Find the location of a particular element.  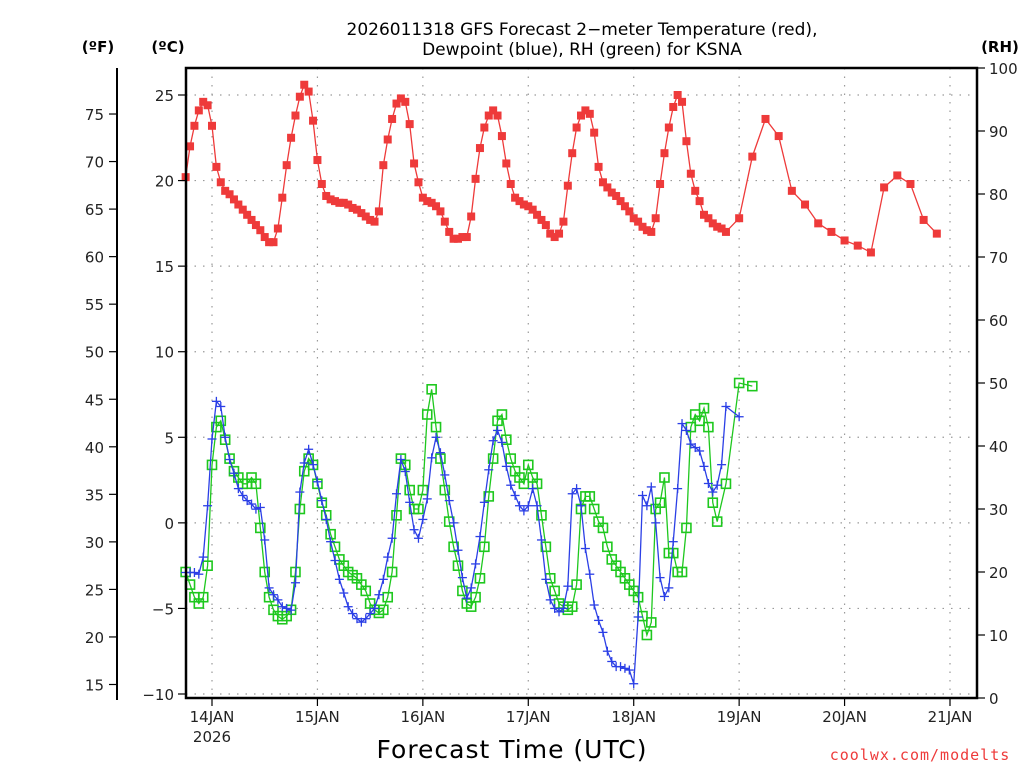

credit-text: coolwx.com/modelts is located at coordinates (920, 755).